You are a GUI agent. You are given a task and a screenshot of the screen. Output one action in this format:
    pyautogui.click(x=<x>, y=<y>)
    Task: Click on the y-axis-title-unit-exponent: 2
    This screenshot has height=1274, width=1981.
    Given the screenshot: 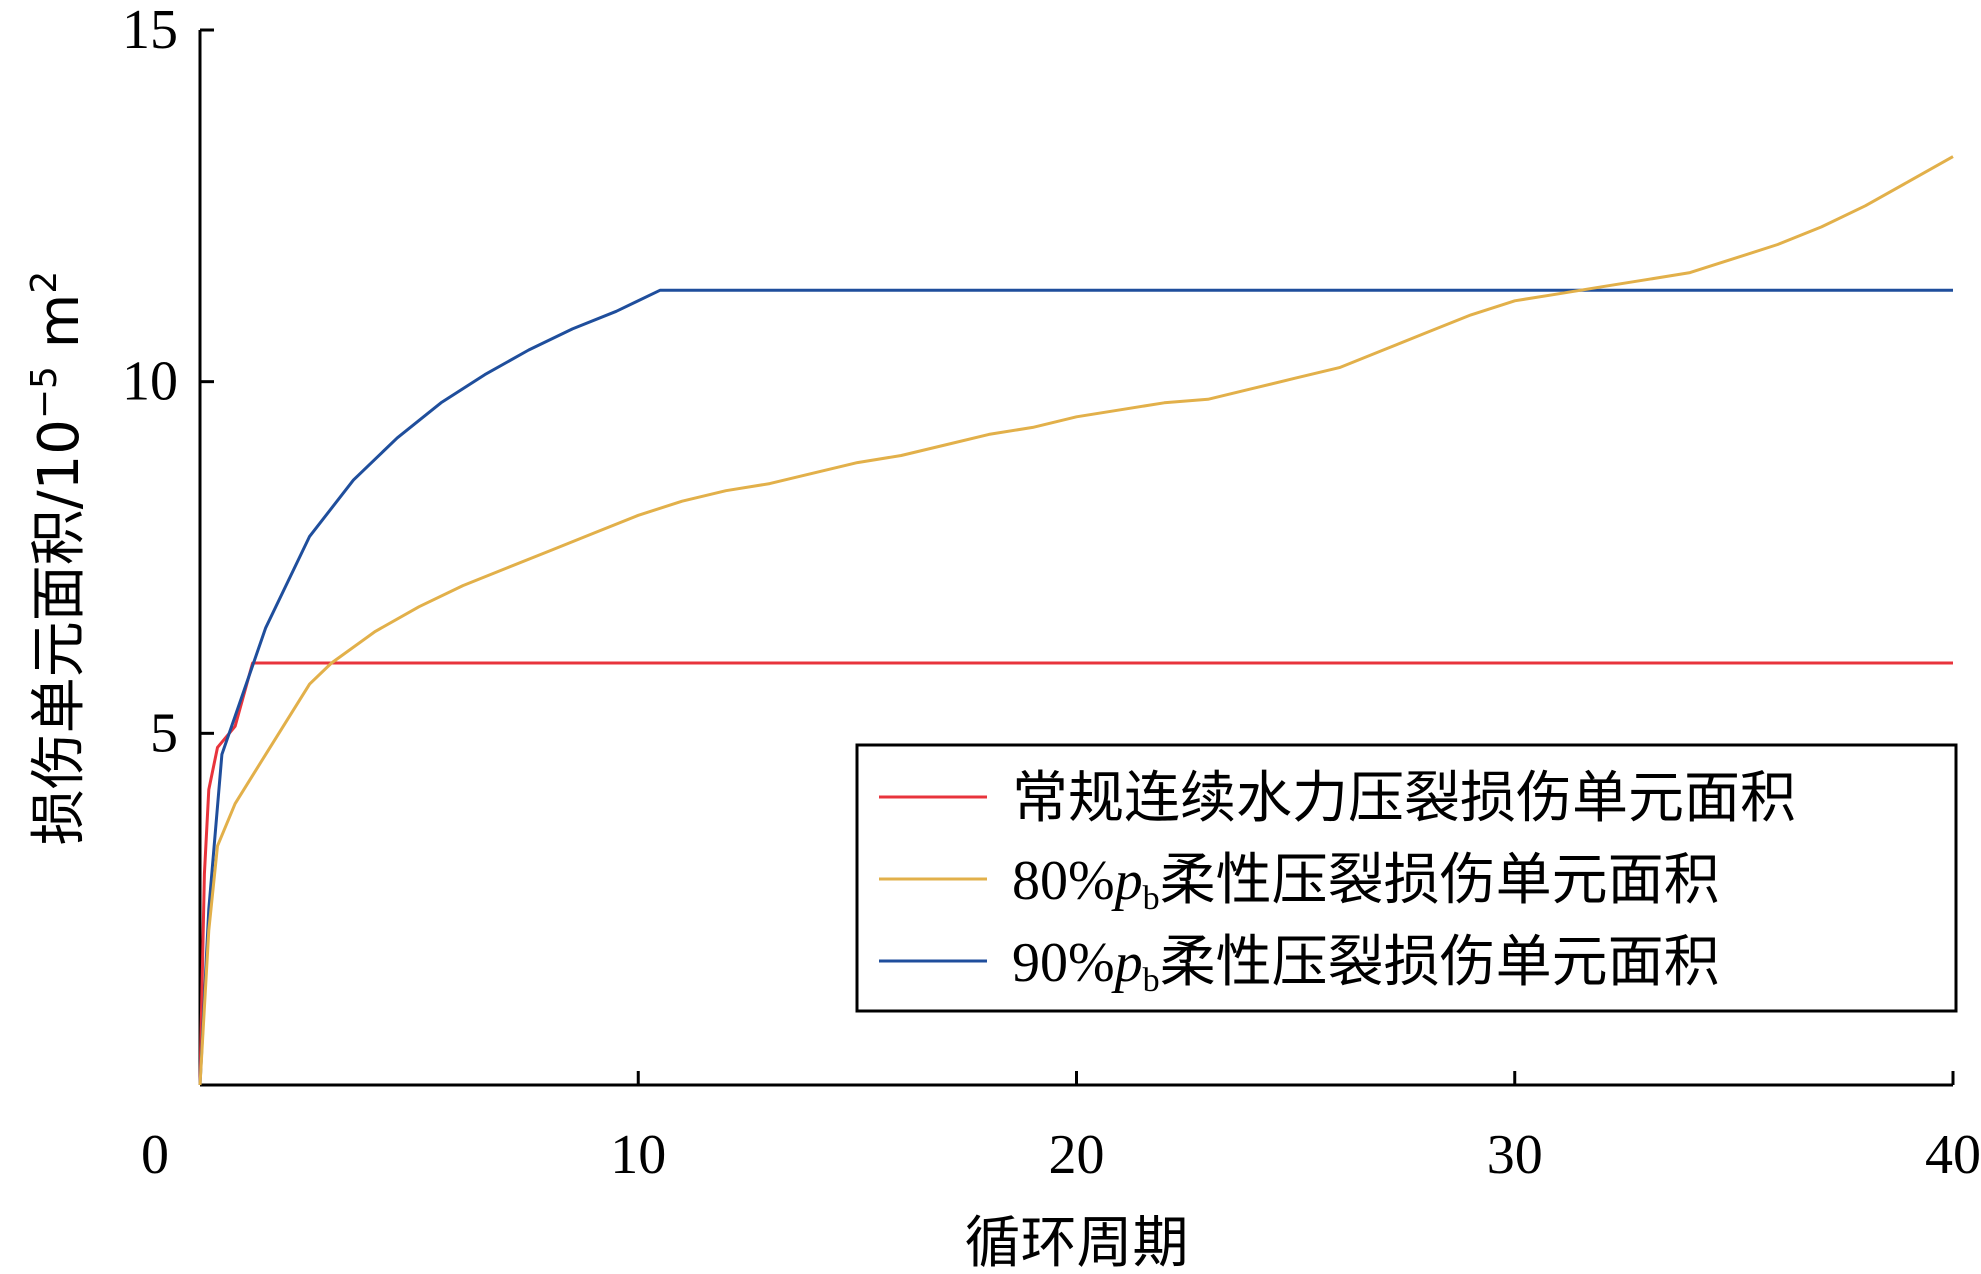 What is the action you would take?
    pyautogui.click(x=44, y=282)
    